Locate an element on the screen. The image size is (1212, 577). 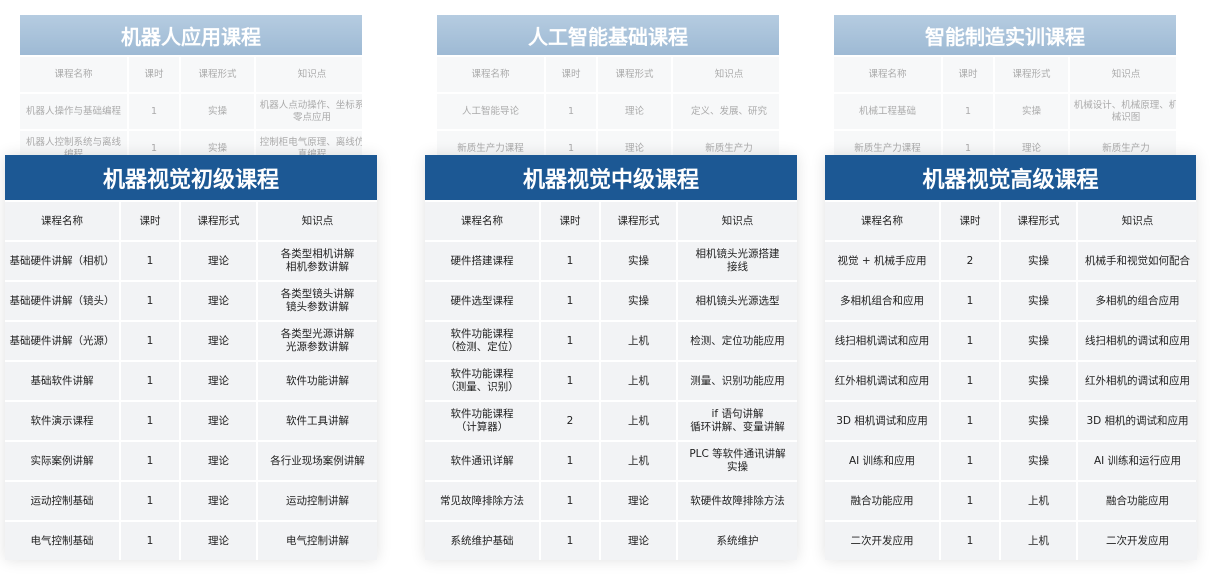
table-cell: 测量、识别功能应用 is located at coordinates (737, 381).